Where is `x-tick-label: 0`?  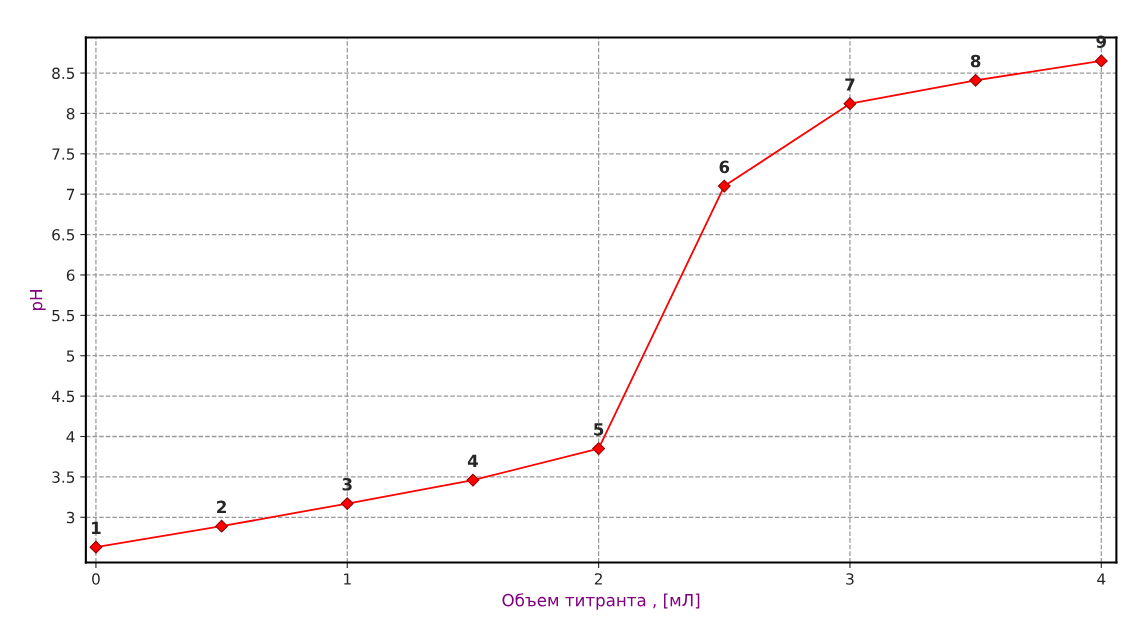 x-tick-label: 0 is located at coordinates (96, 579).